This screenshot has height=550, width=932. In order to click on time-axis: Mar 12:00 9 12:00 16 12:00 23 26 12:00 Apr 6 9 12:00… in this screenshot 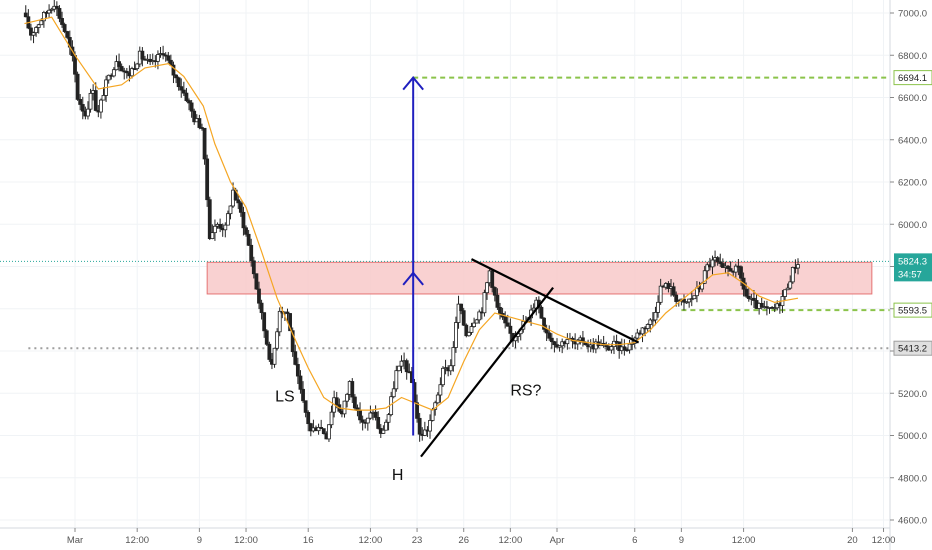, I will do `click(447, 536)`.